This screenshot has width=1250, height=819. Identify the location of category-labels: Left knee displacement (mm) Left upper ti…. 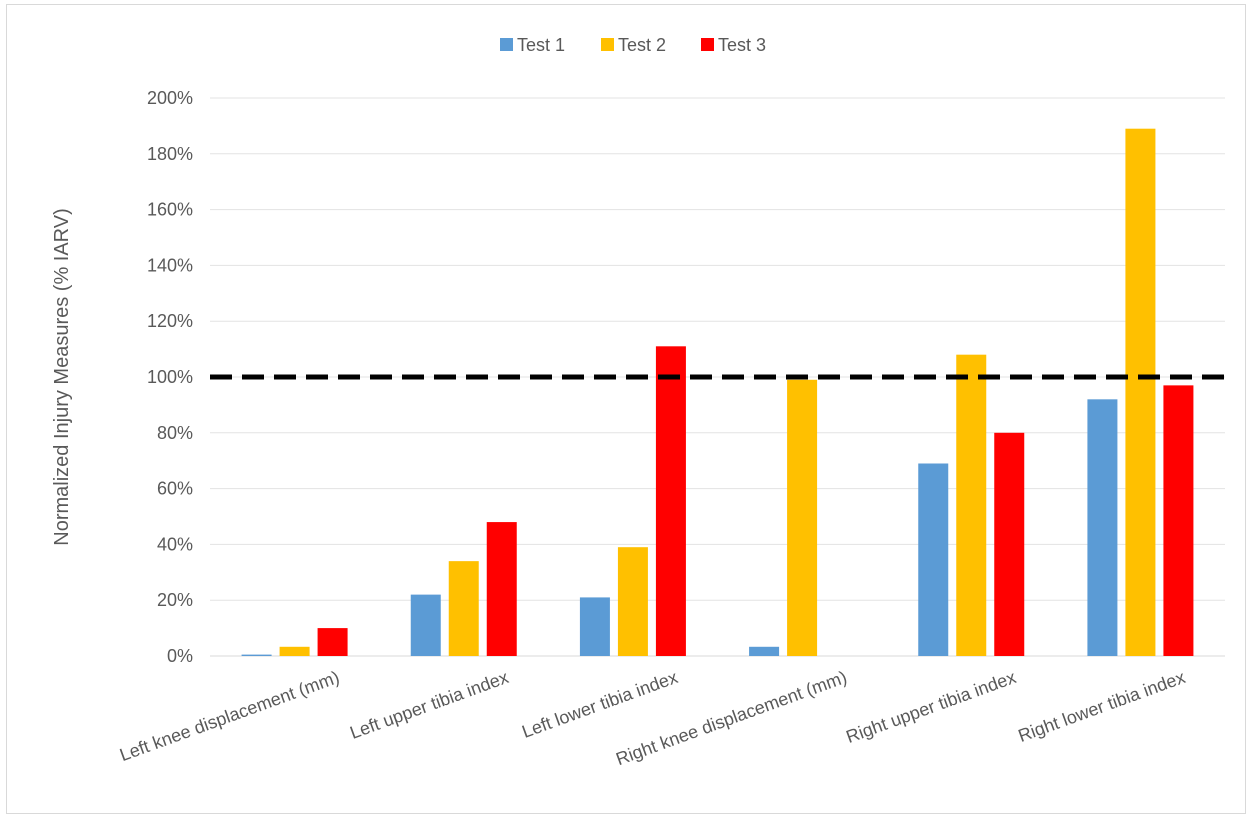
(652, 718).